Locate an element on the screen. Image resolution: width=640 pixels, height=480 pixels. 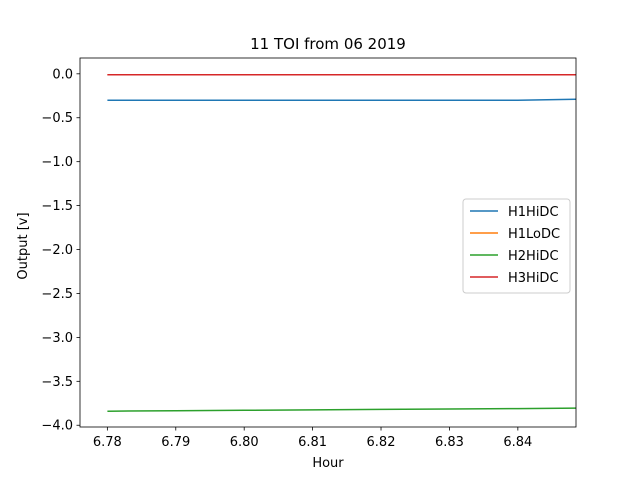
y-tick-label: 0.0 is located at coordinates (62, 74).